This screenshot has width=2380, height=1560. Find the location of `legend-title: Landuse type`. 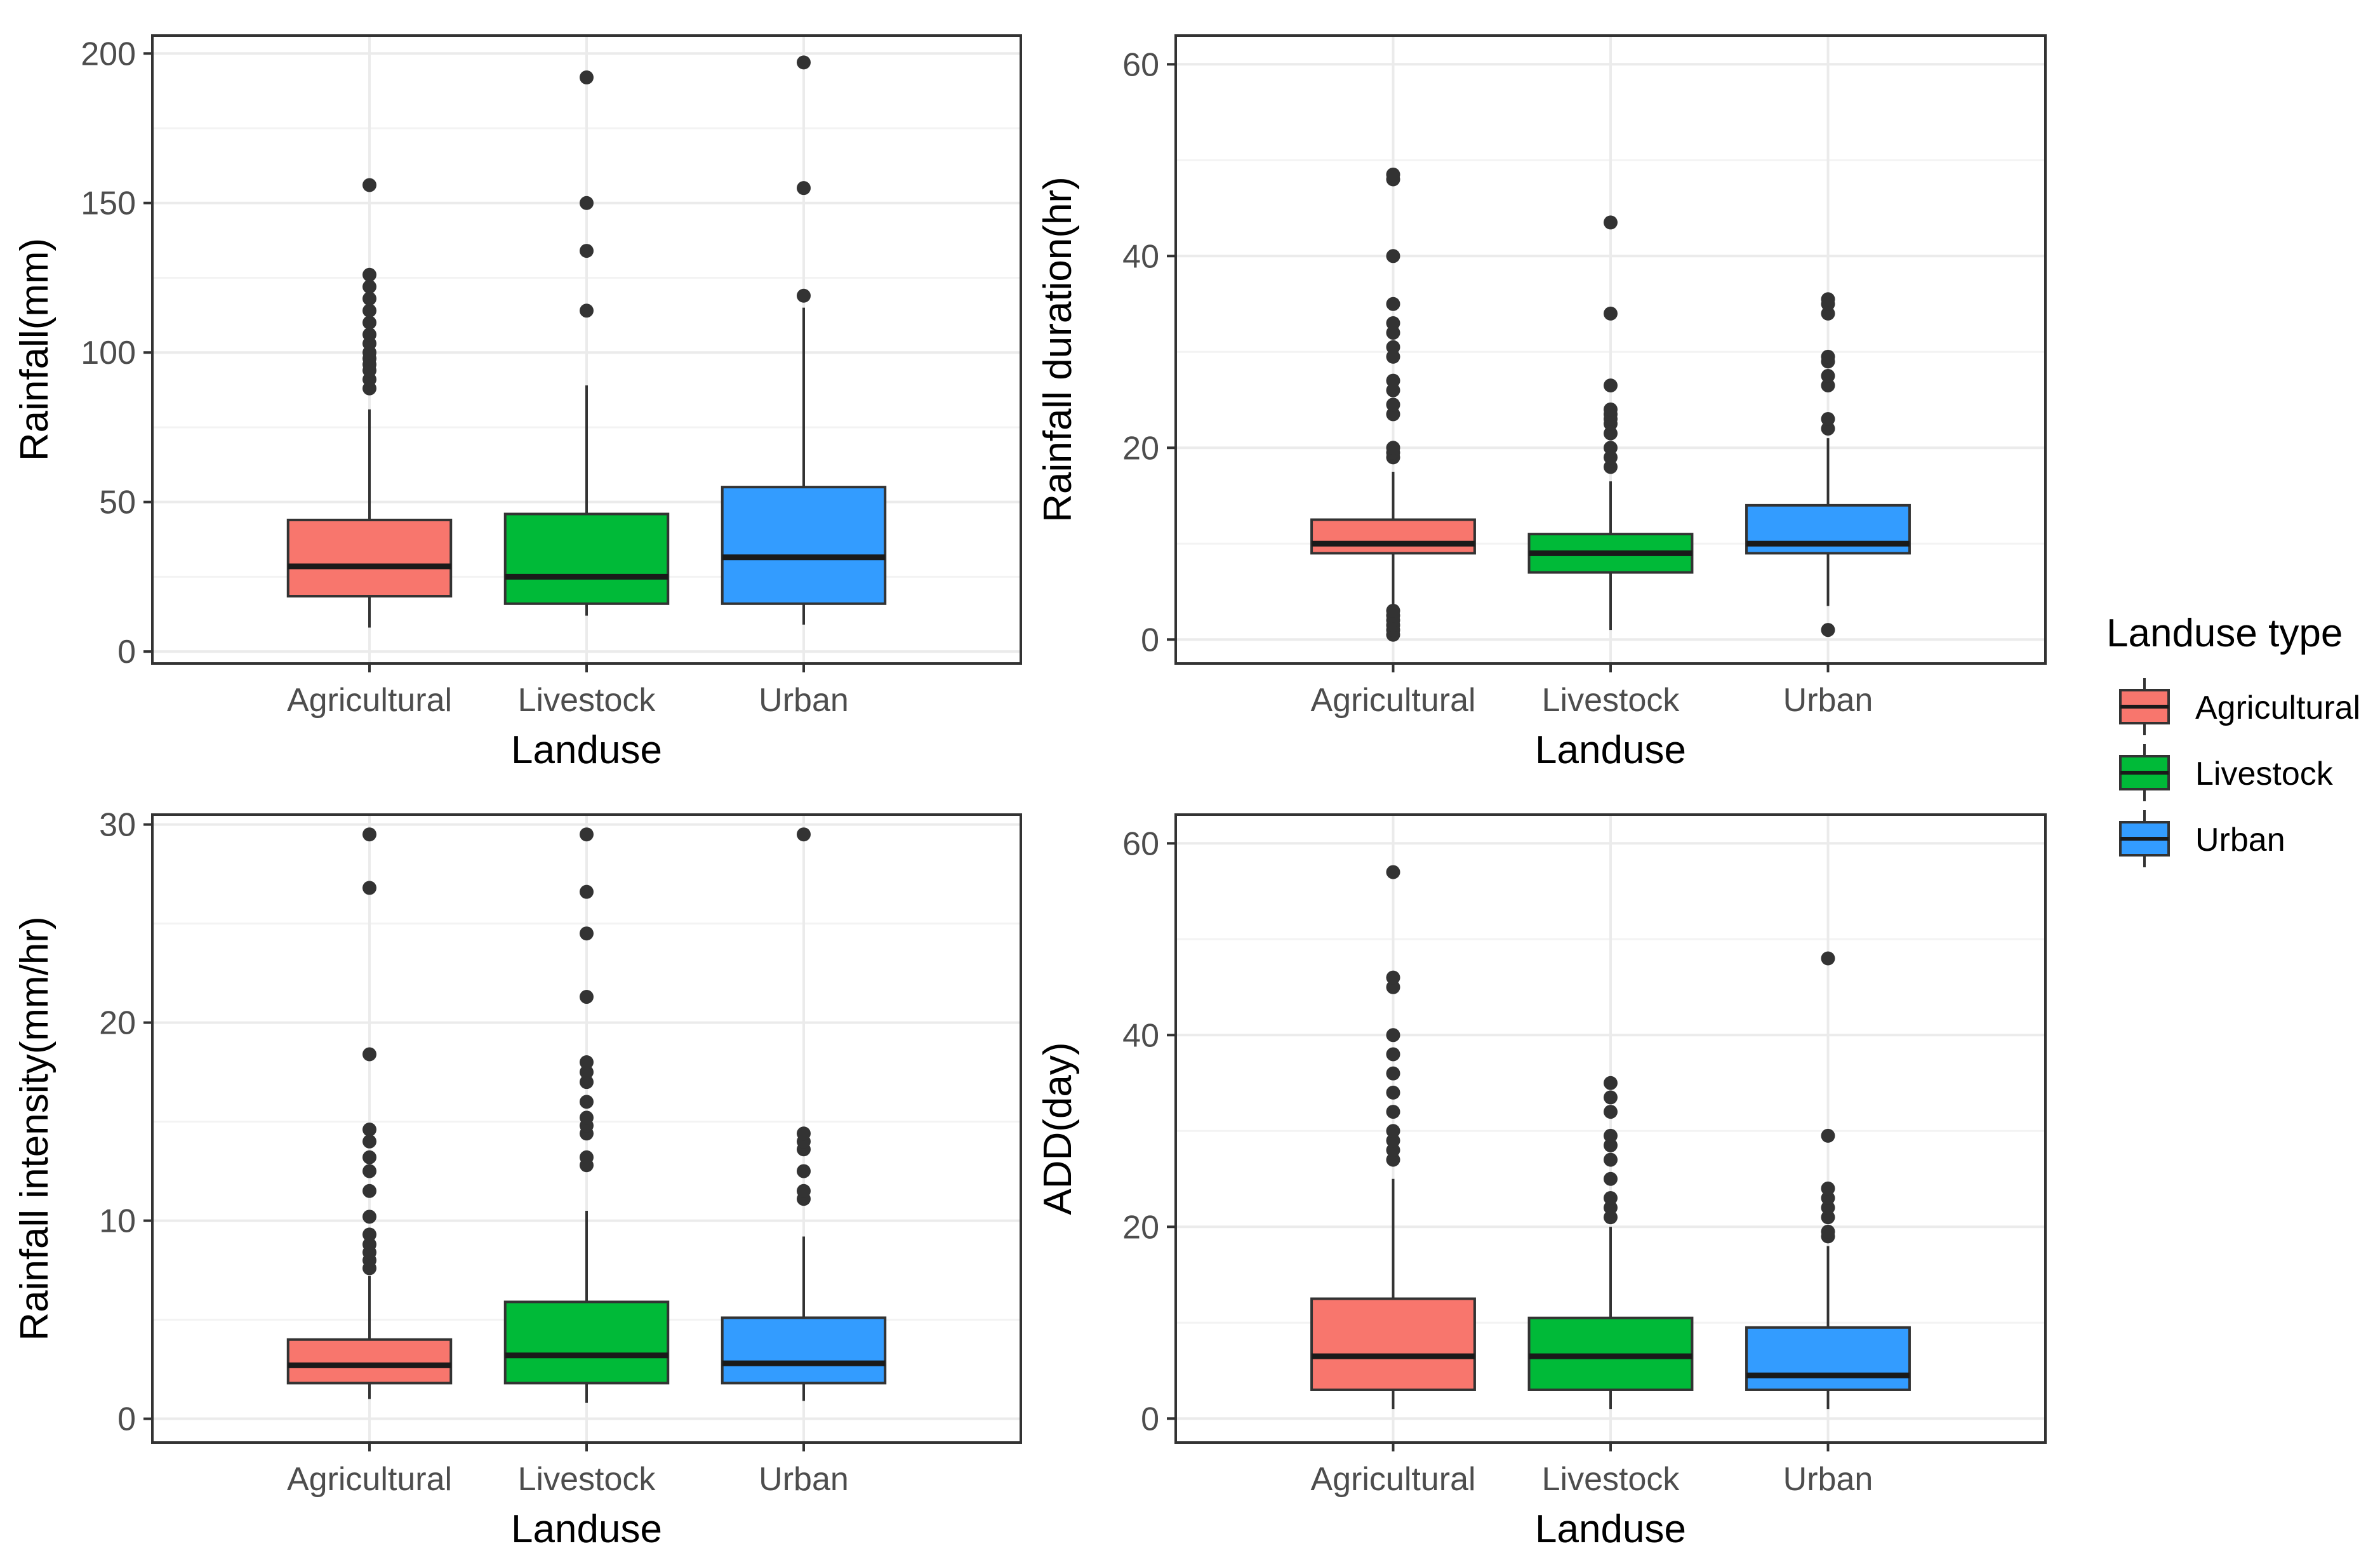

legend-title: Landuse type is located at coordinates (2224, 633).